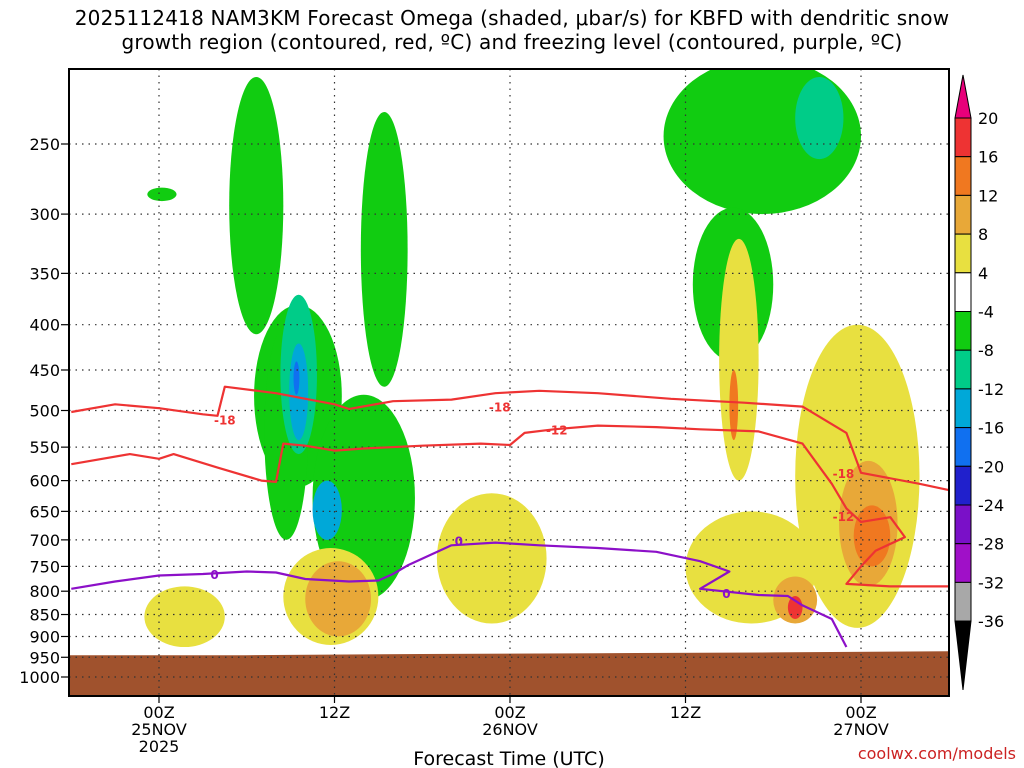 The width and height of the screenshot is (1024, 768). I want to click on y-tick-label-450: 450, so click(44, 370).